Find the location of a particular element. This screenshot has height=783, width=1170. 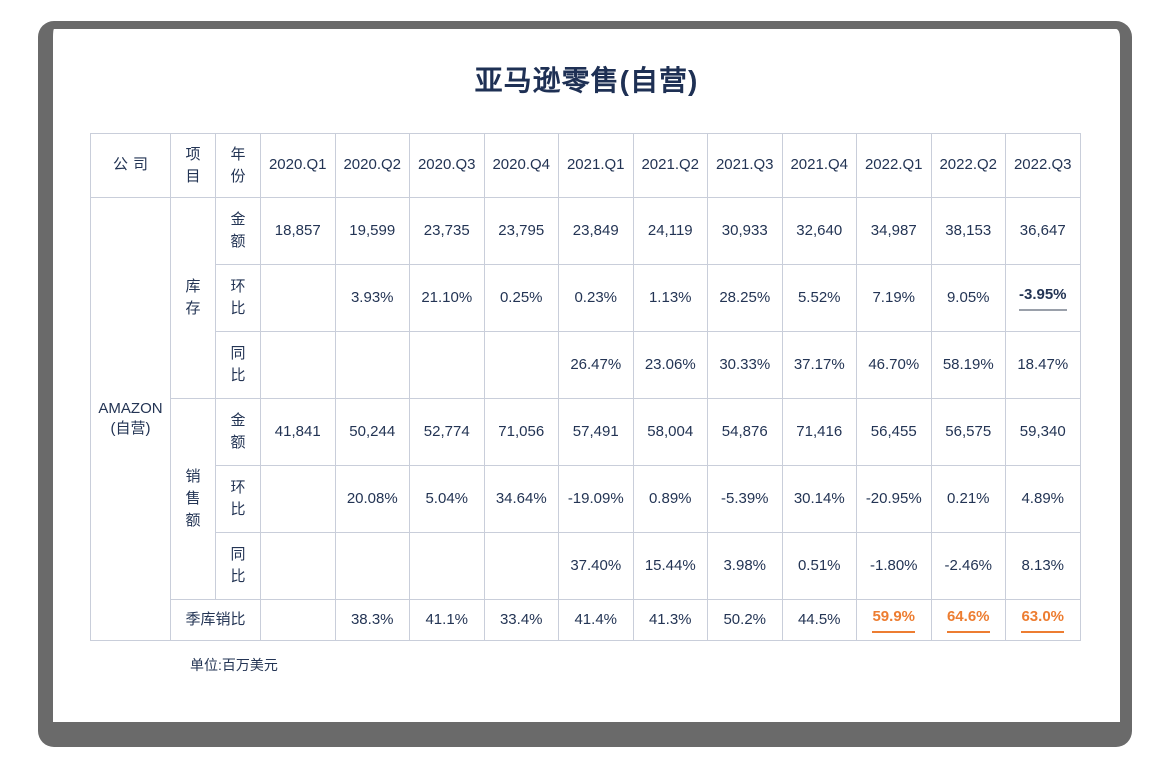

table-cell-highlight: 18.47% is located at coordinates (1043, 365).